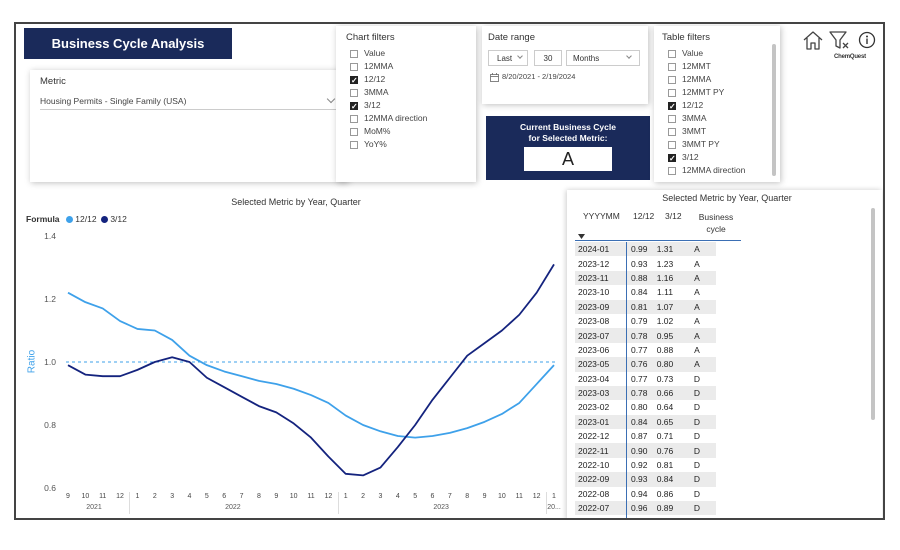 This screenshot has width=900, height=550. Describe the element at coordinates (376, 92) in the screenshot. I see `chart-filter-item-label: 3MMA` at that location.